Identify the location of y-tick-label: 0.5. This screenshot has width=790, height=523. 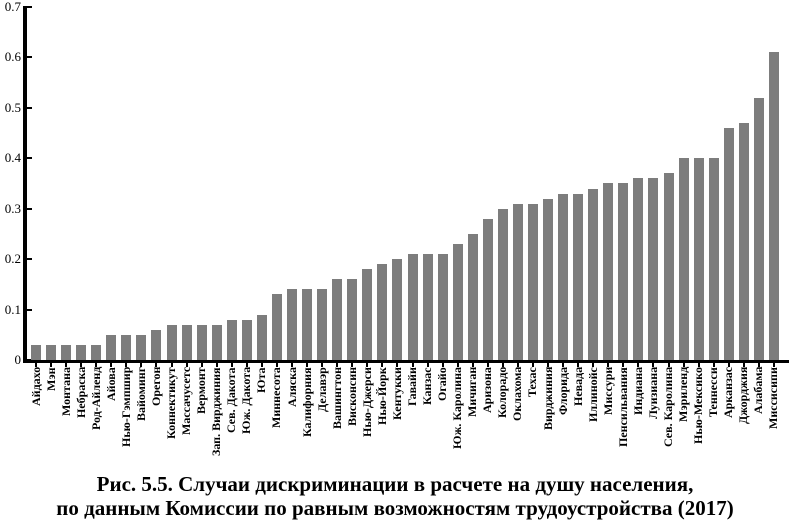
(12, 107).